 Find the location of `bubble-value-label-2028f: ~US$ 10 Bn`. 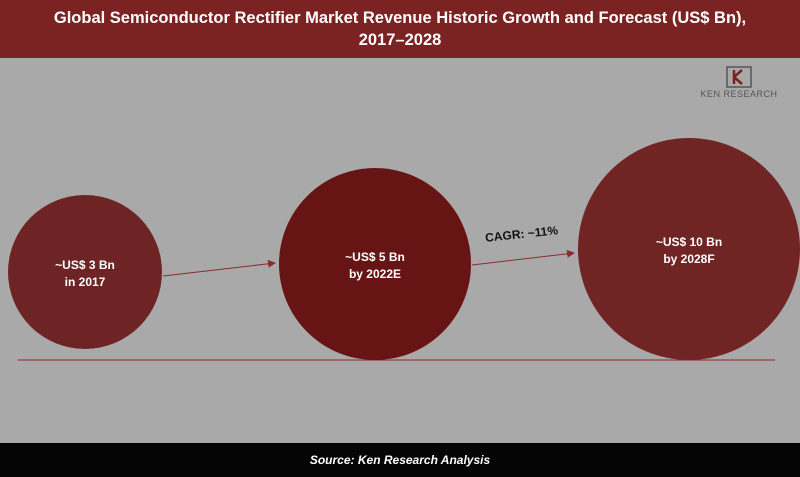

bubble-value-label-2028f: ~US$ 10 Bn is located at coordinates (689, 242).